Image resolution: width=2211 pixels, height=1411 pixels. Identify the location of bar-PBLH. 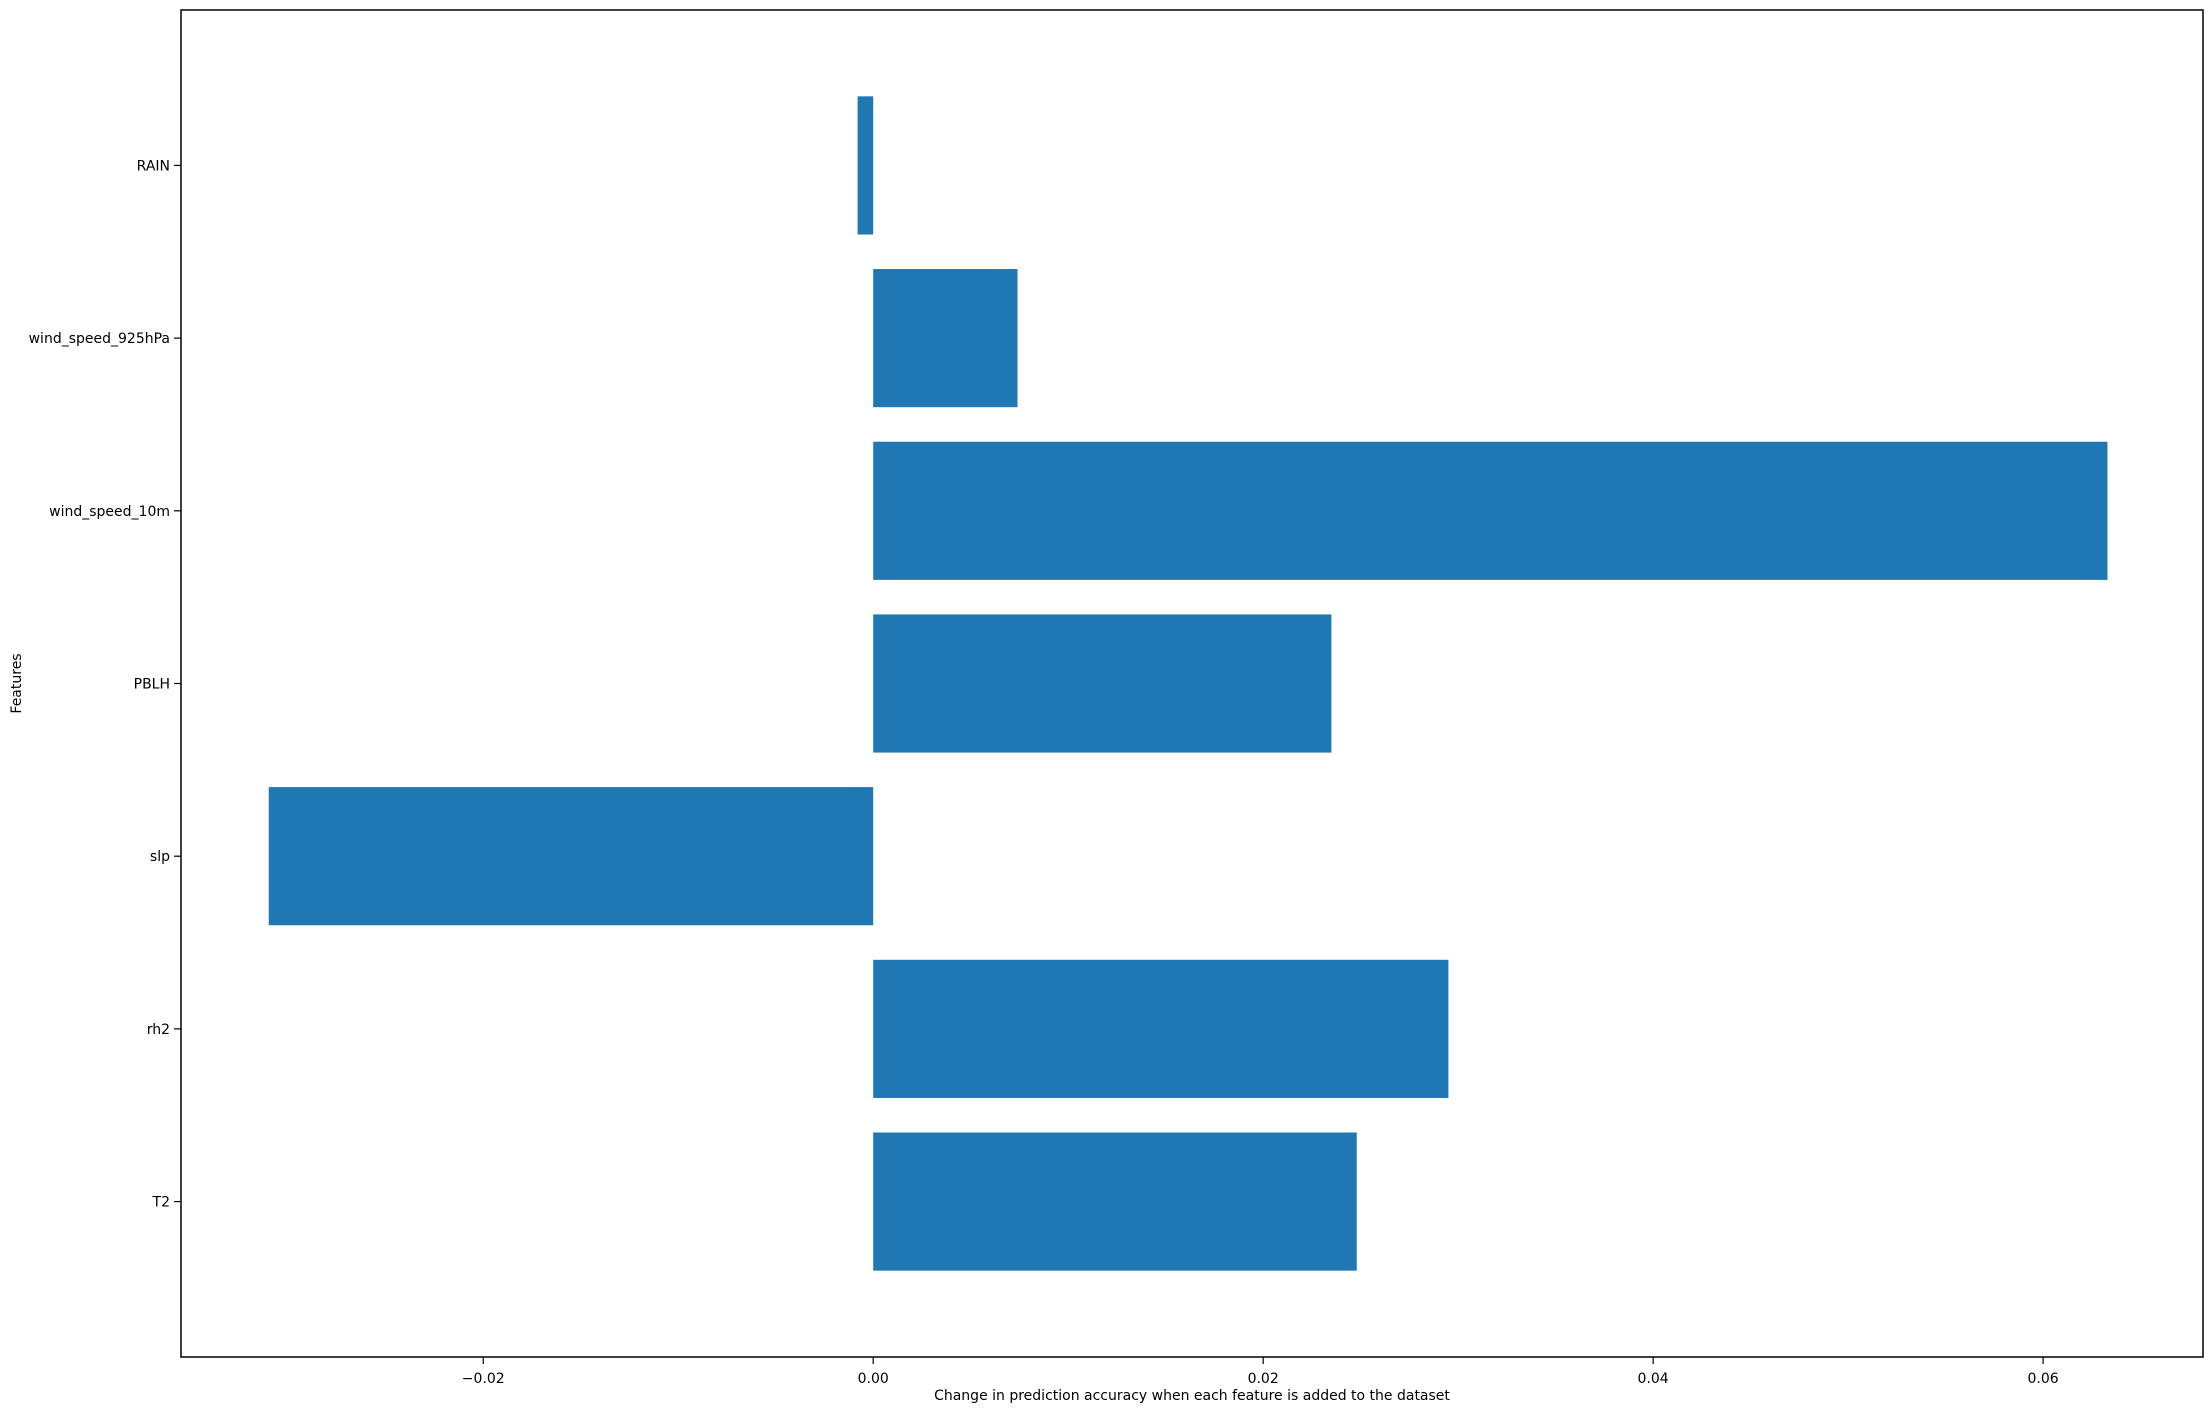
(1102, 683).